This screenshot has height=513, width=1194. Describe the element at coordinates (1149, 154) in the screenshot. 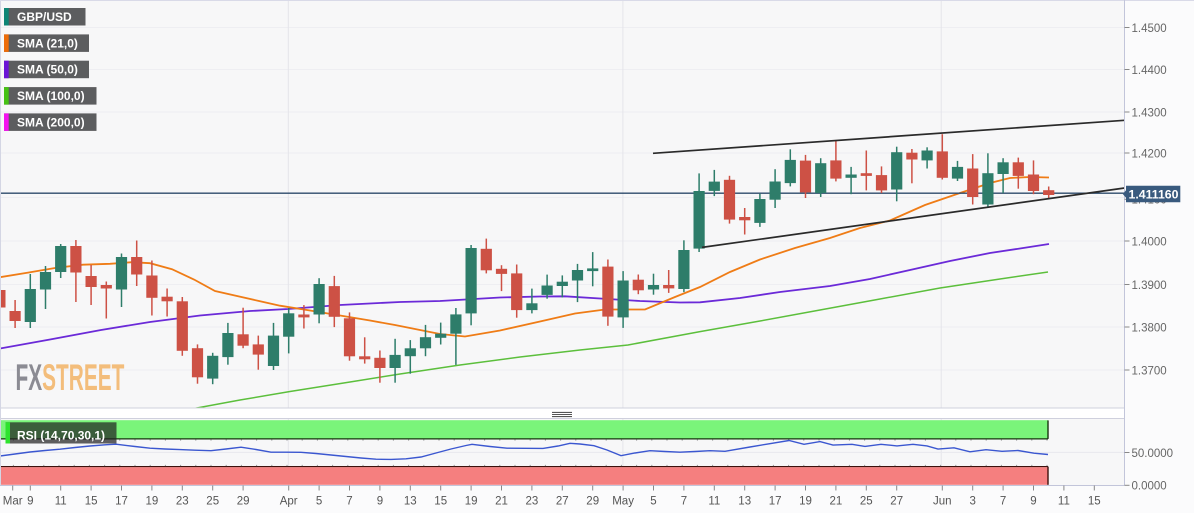

I see `svg-text: 1.4200` at that location.